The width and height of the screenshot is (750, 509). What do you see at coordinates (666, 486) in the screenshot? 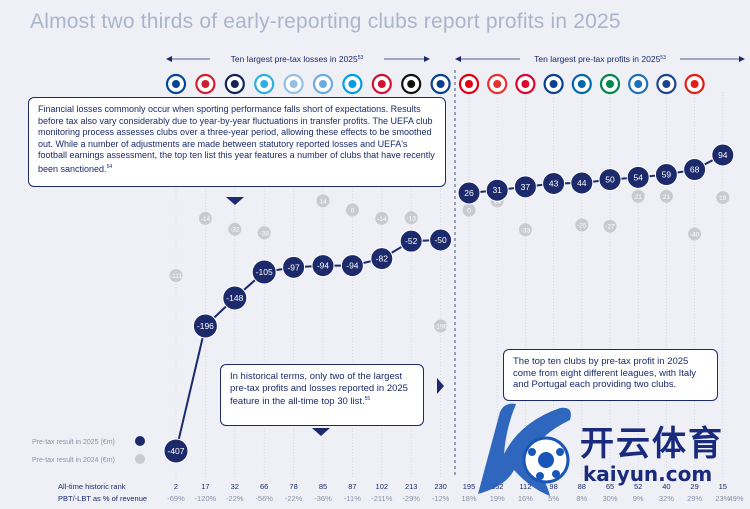
I see `rank-value: 40` at bounding box center [666, 486].